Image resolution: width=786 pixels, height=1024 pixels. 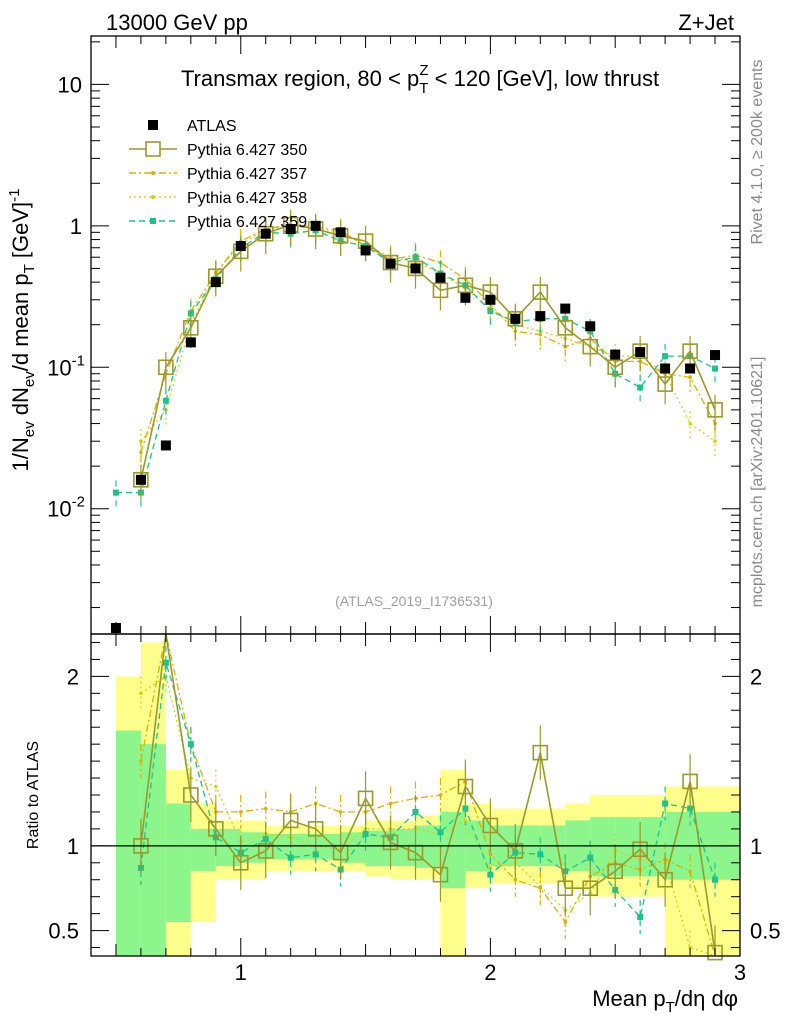 What do you see at coordinates (70, 84) in the screenshot?
I see `main-y-tick-label: 10` at bounding box center [70, 84].